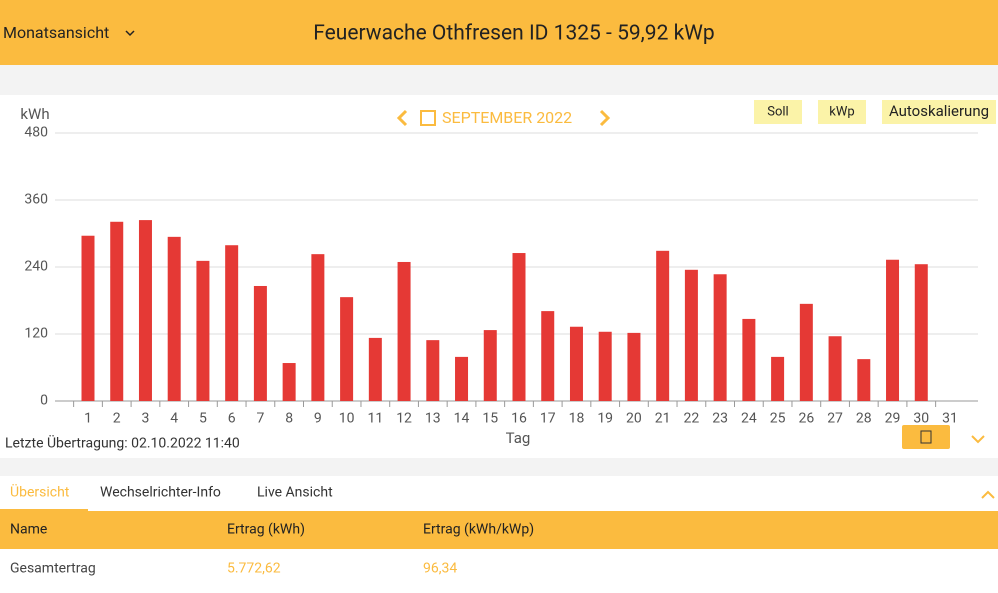 Image resolution: width=998 pixels, height=593 pixels. Describe the element at coordinates (490, 419) in the screenshot. I see `x-tick-label: 15` at that location.